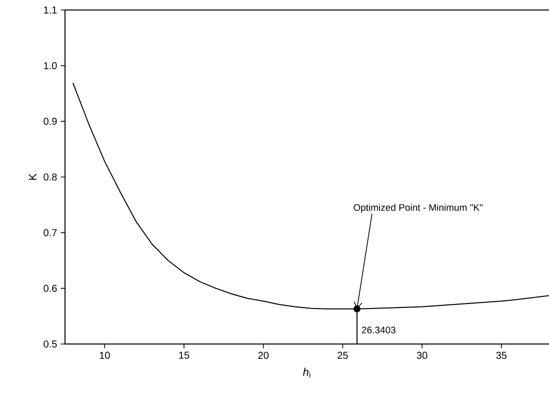  What do you see at coordinates (50, 177) in the screenshot?
I see `y-tick-label: 0.8` at bounding box center [50, 177].